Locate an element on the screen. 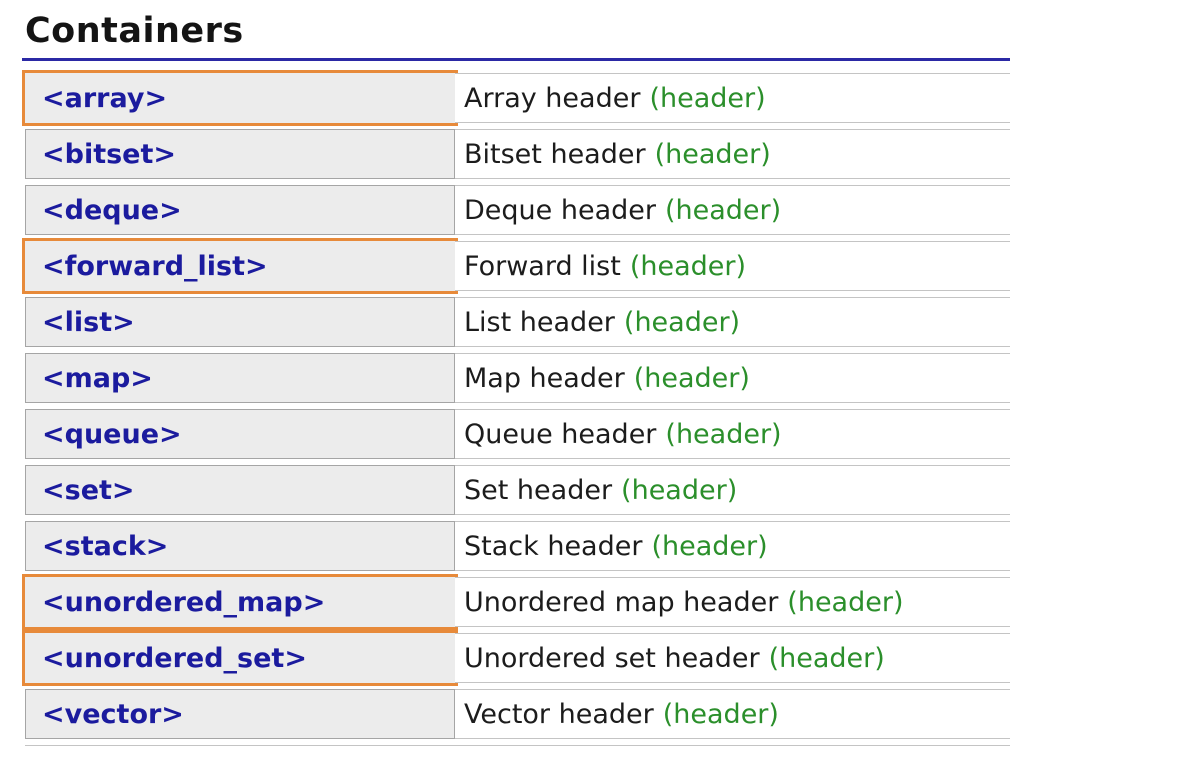 The image size is (1200, 759). description-cell: Unordered set header (header) is located at coordinates (732, 658).